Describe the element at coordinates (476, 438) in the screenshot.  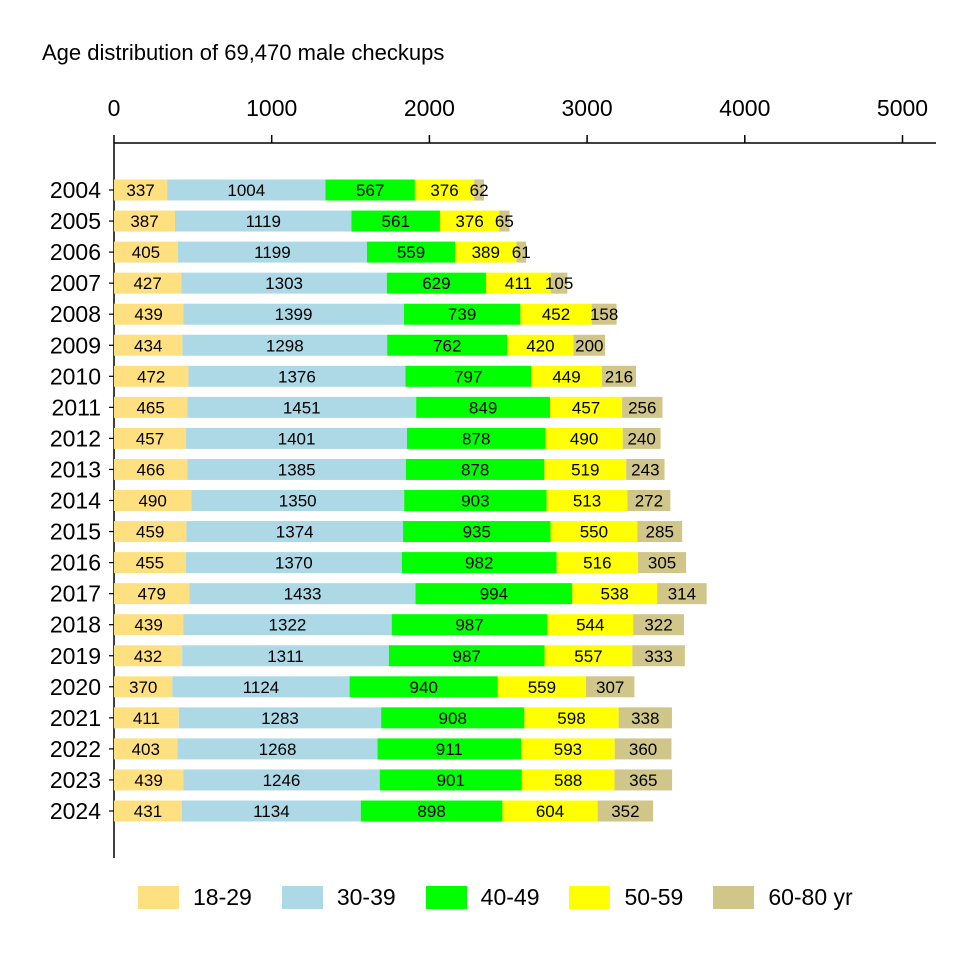
I see `data-label: 878` at that location.